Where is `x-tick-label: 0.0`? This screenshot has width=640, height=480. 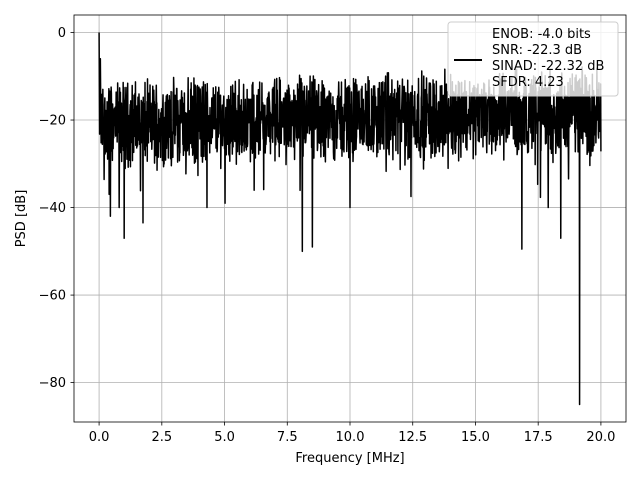
x-tick-label: 0.0 is located at coordinates (99, 437).